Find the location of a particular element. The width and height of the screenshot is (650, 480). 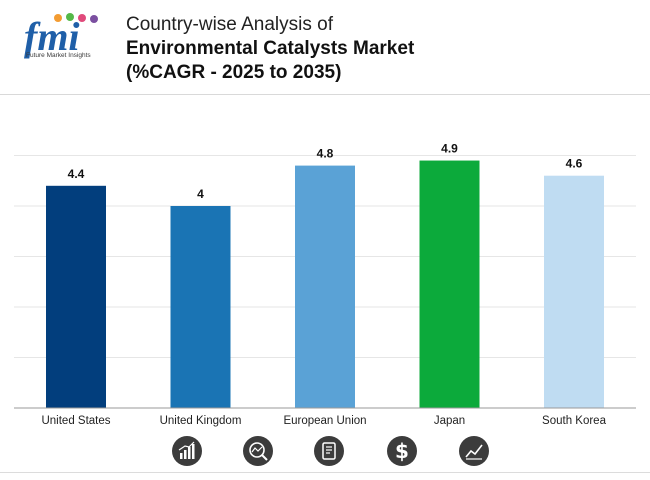

footer-icons: $ is located at coordinates (325, 453).